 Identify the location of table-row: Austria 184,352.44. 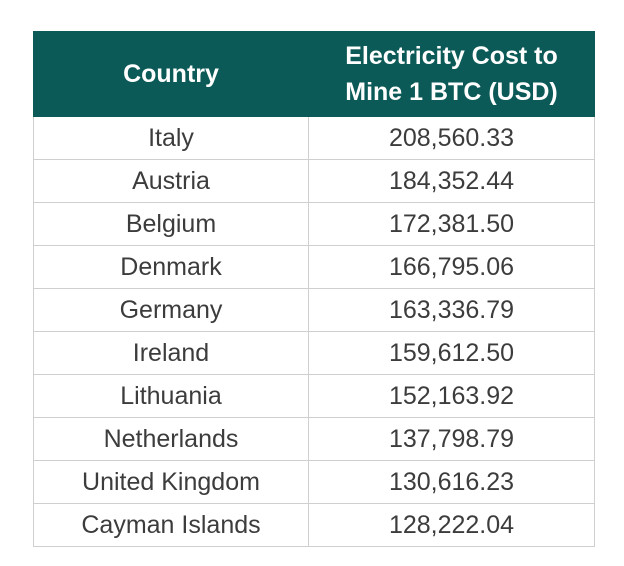
(314, 181).